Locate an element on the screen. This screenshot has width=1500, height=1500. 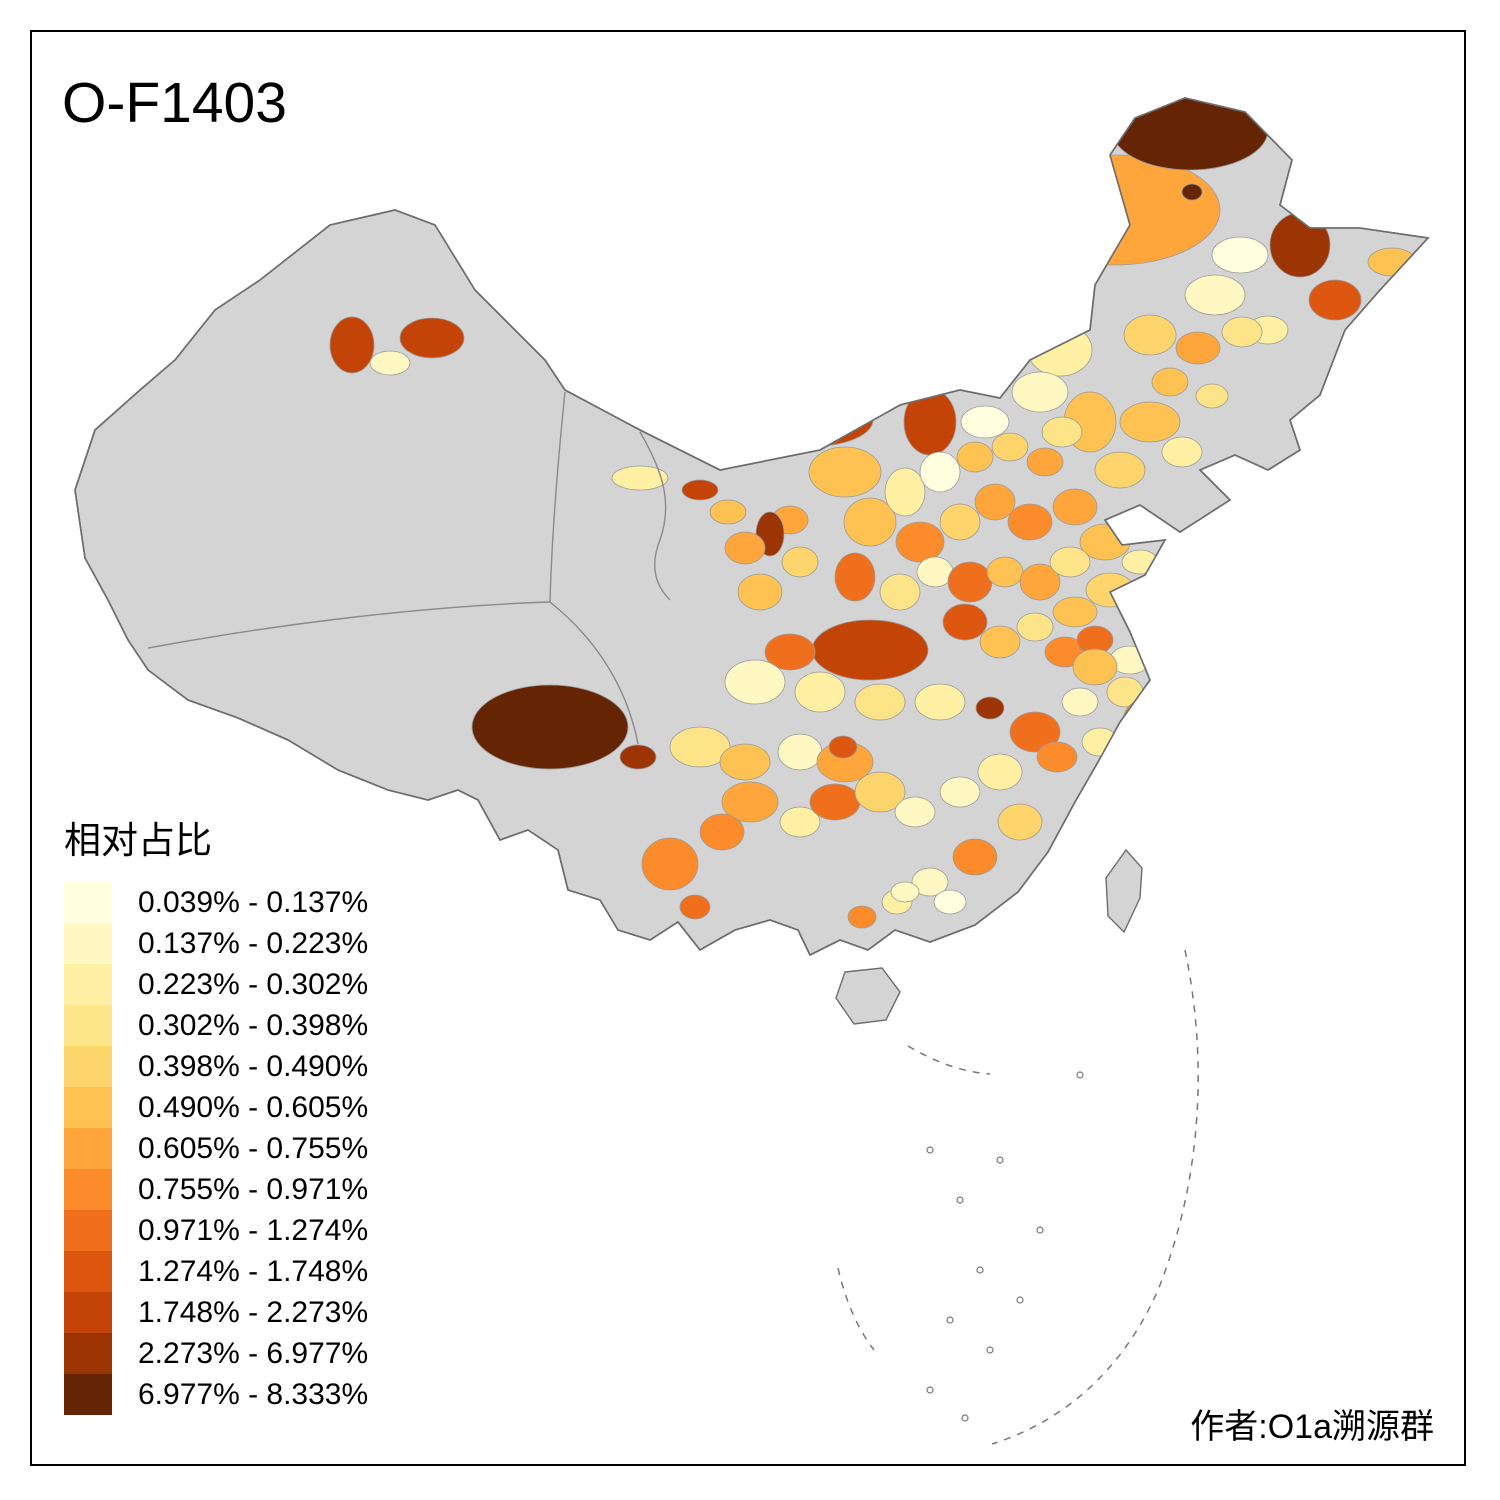
legend-label: 0.490% - 0.605% is located at coordinates (253, 1107).